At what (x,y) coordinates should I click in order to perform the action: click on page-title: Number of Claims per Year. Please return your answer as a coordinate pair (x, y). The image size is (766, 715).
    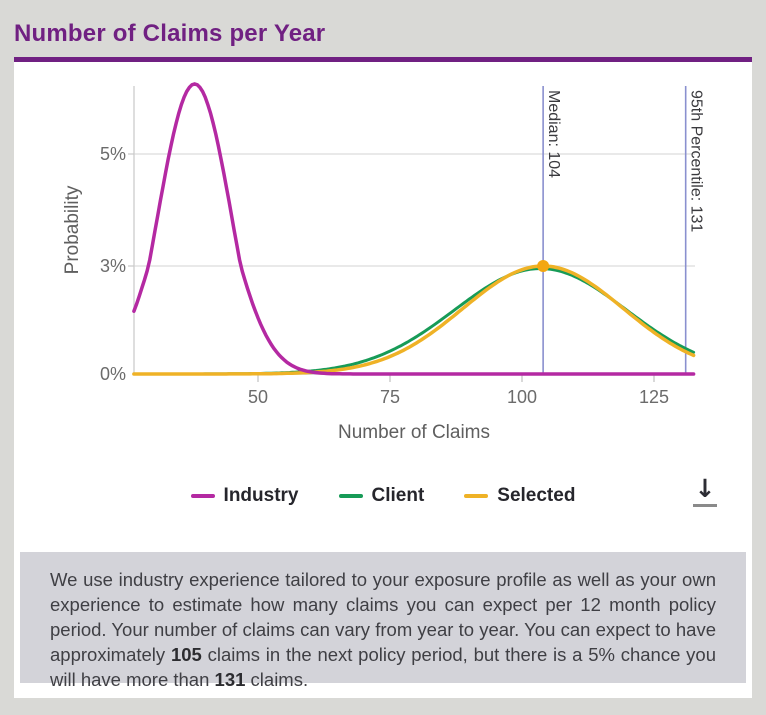
    Looking at the image, I should click on (170, 33).